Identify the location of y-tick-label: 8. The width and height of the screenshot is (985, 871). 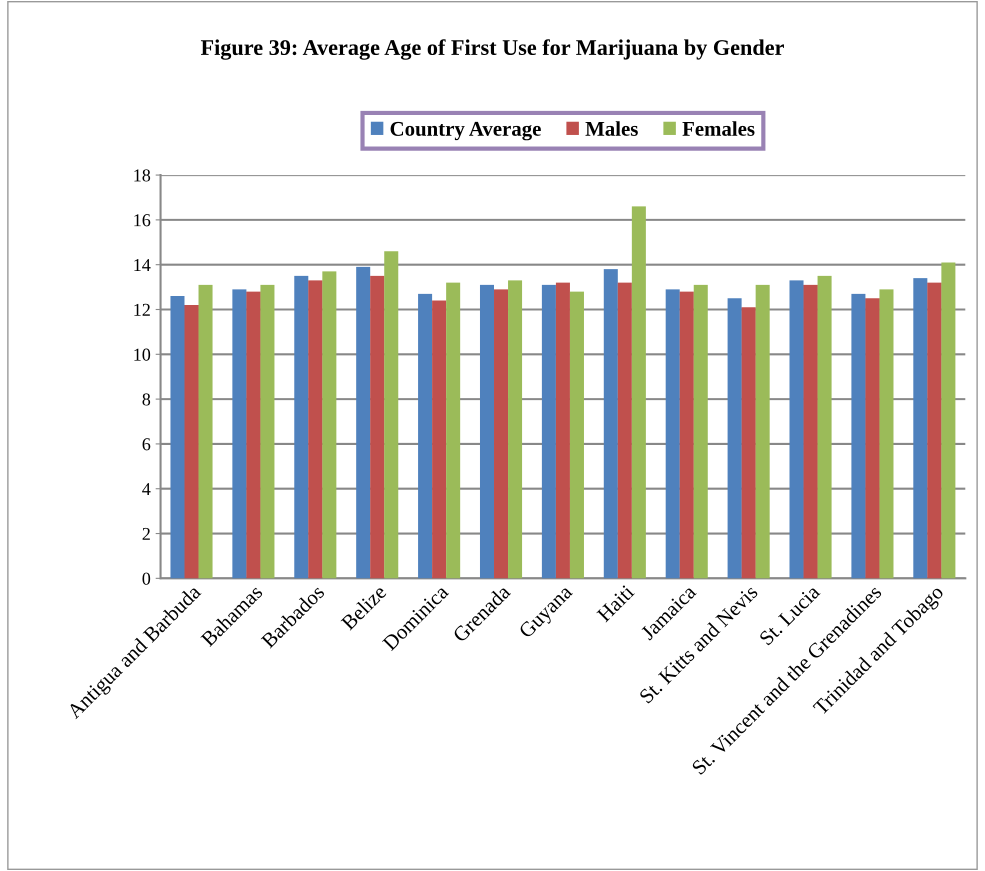
(146, 399).